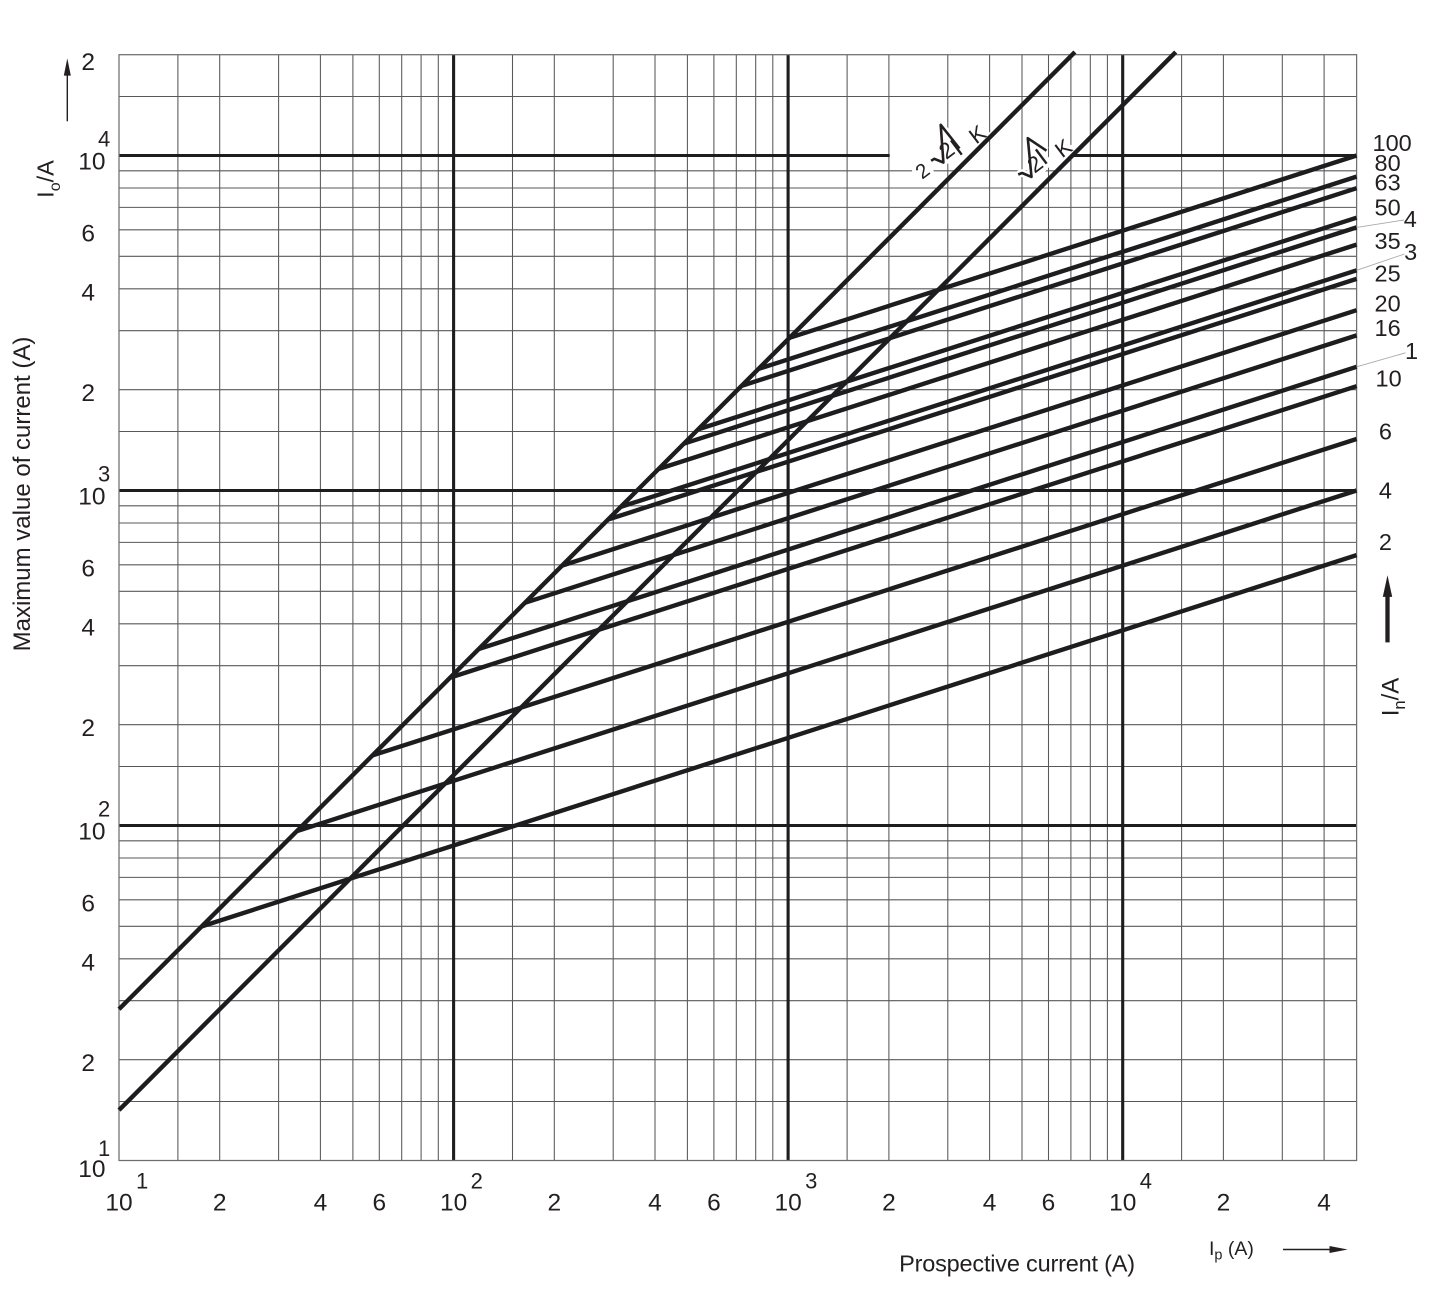 Image resolution: width=1446 pixels, height=1315 pixels. What do you see at coordinates (1388, 163) in the screenshot?
I see `svg-text: 80` at bounding box center [1388, 163].